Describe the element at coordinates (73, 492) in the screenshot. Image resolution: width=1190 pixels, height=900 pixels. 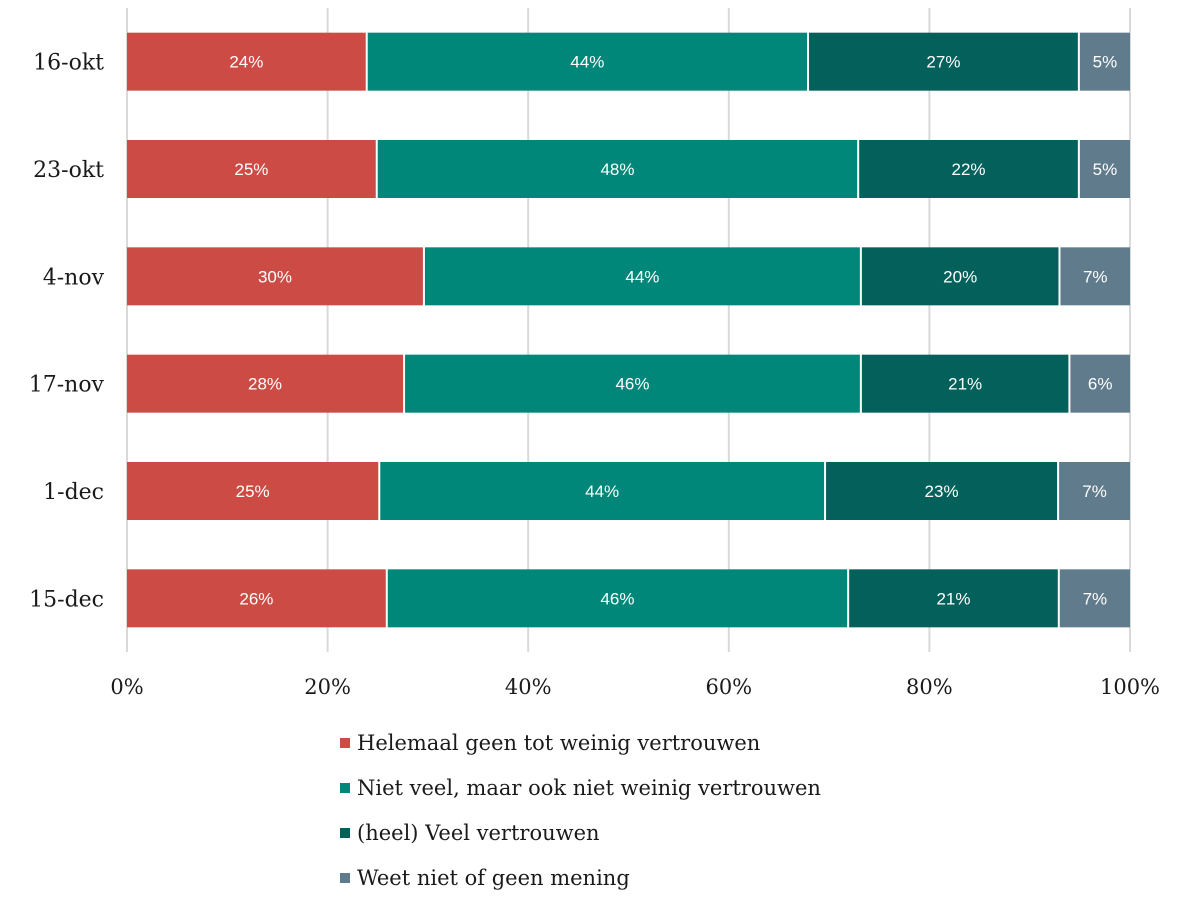
I see `category-label: 1-dec` at that location.